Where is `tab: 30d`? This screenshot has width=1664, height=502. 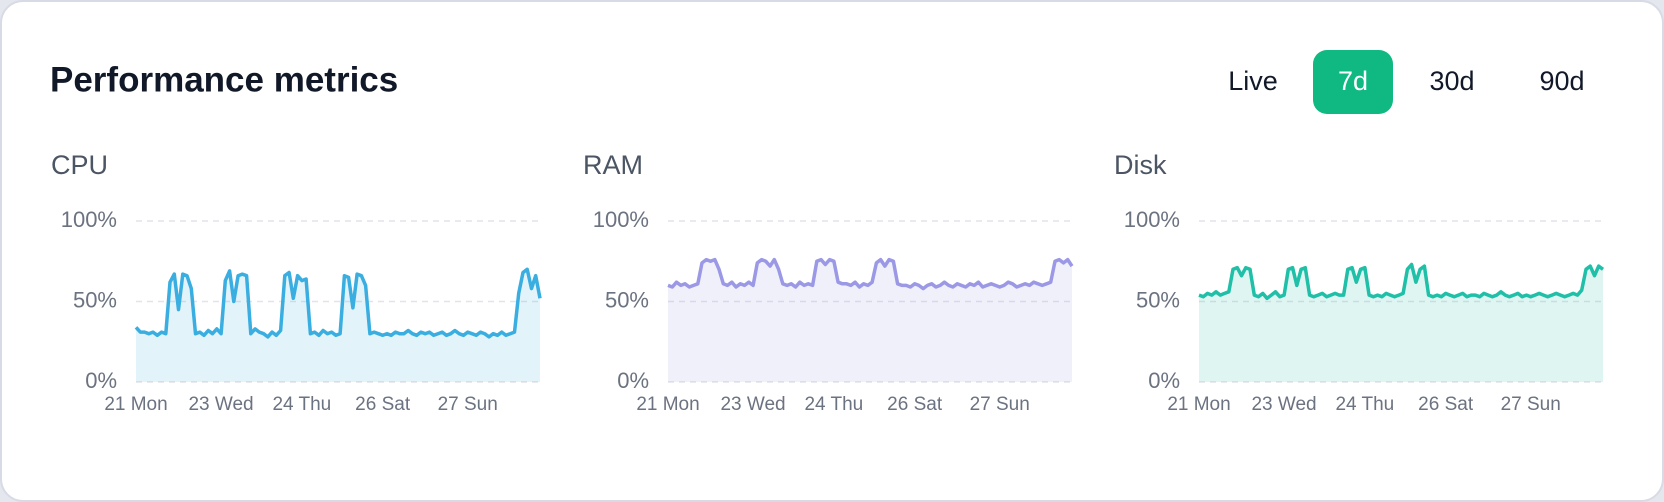 tab: 30d is located at coordinates (1451, 81).